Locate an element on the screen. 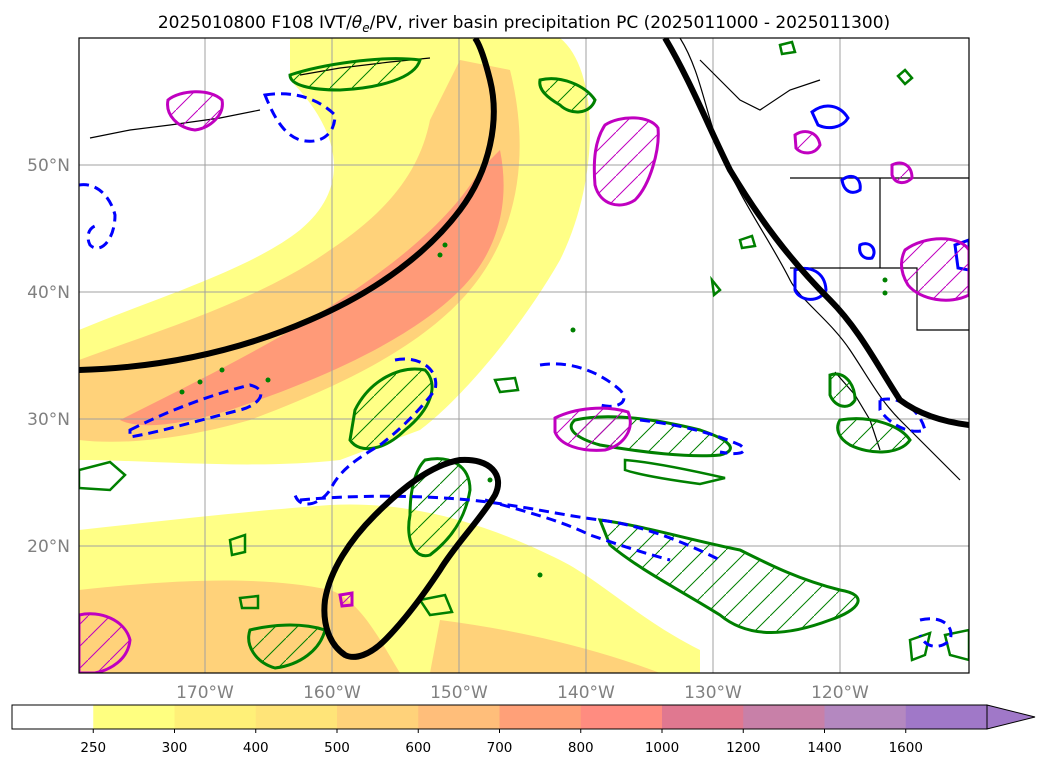 Image resolution: width=1047 pixels, height=767 pixels. colorbar-tick-label: 400 is located at coordinates (256, 748).